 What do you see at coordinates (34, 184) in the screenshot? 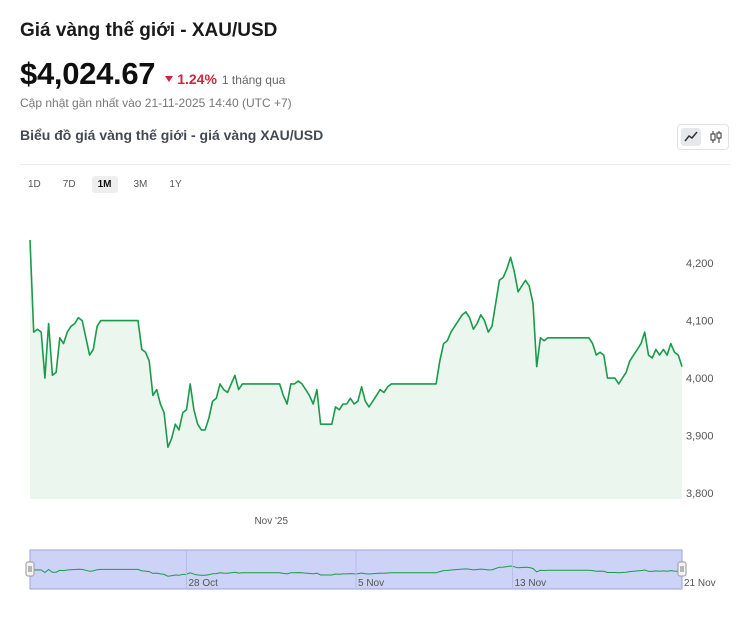
I see `range-1d: 1D` at bounding box center [34, 184].